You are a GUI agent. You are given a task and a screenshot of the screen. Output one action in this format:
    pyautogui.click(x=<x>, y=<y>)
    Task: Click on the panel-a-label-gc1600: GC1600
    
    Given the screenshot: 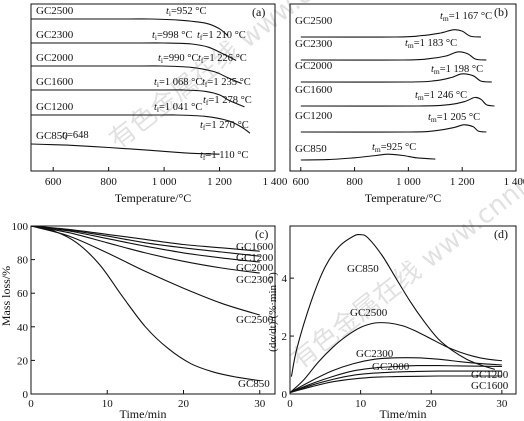 What is the action you would take?
    pyautogui.click(x=55, y=82)
    